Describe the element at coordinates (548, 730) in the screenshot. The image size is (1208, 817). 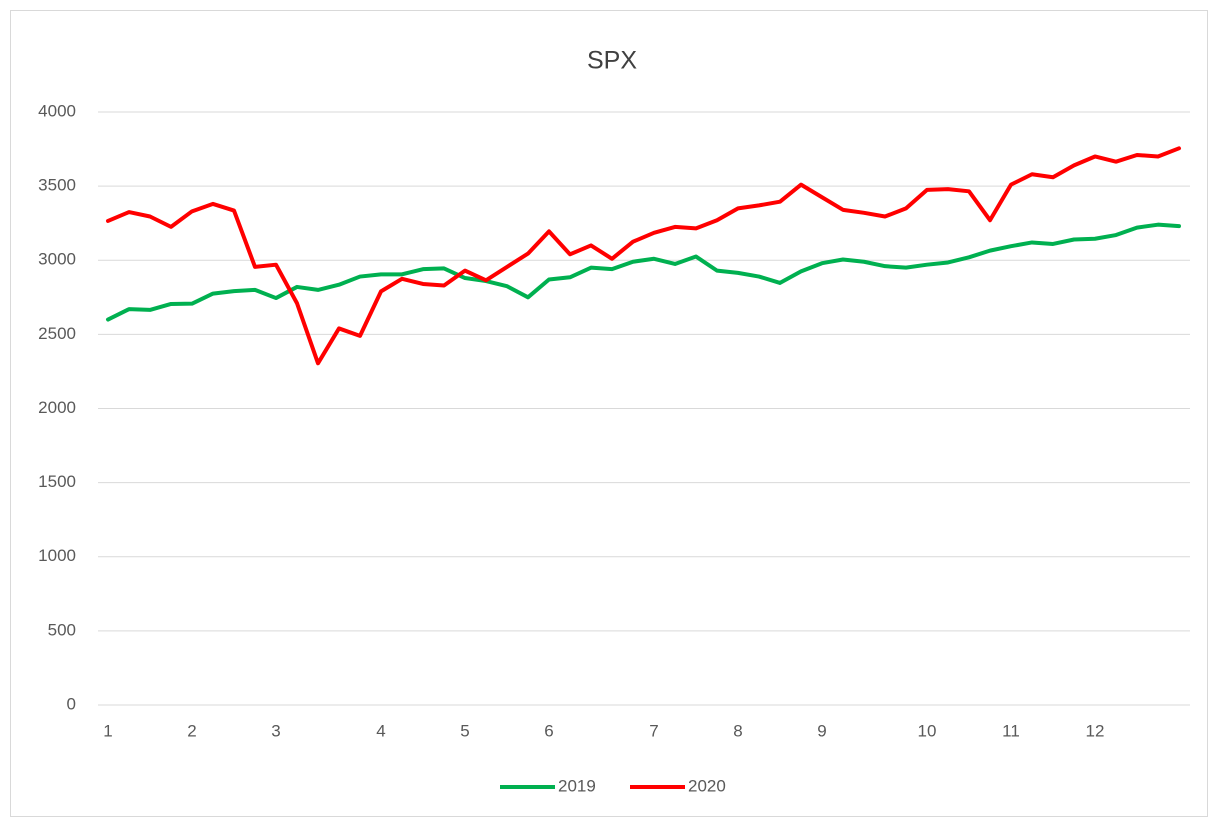
I see `x-tick-label: 6` at that location.